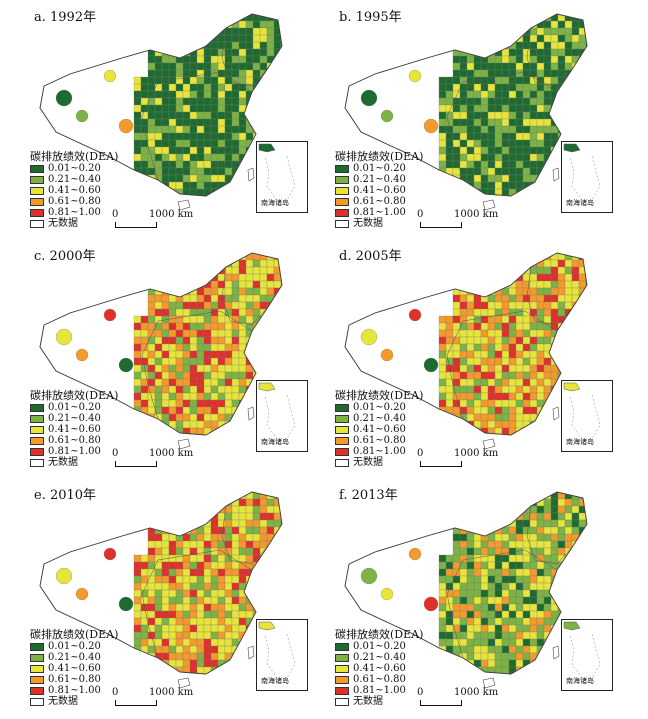 The image size is (648, 719). Describe the element at coordinates (379, 190) in the screenshot. I see `legend-item: 0.41~0.60` at that location.